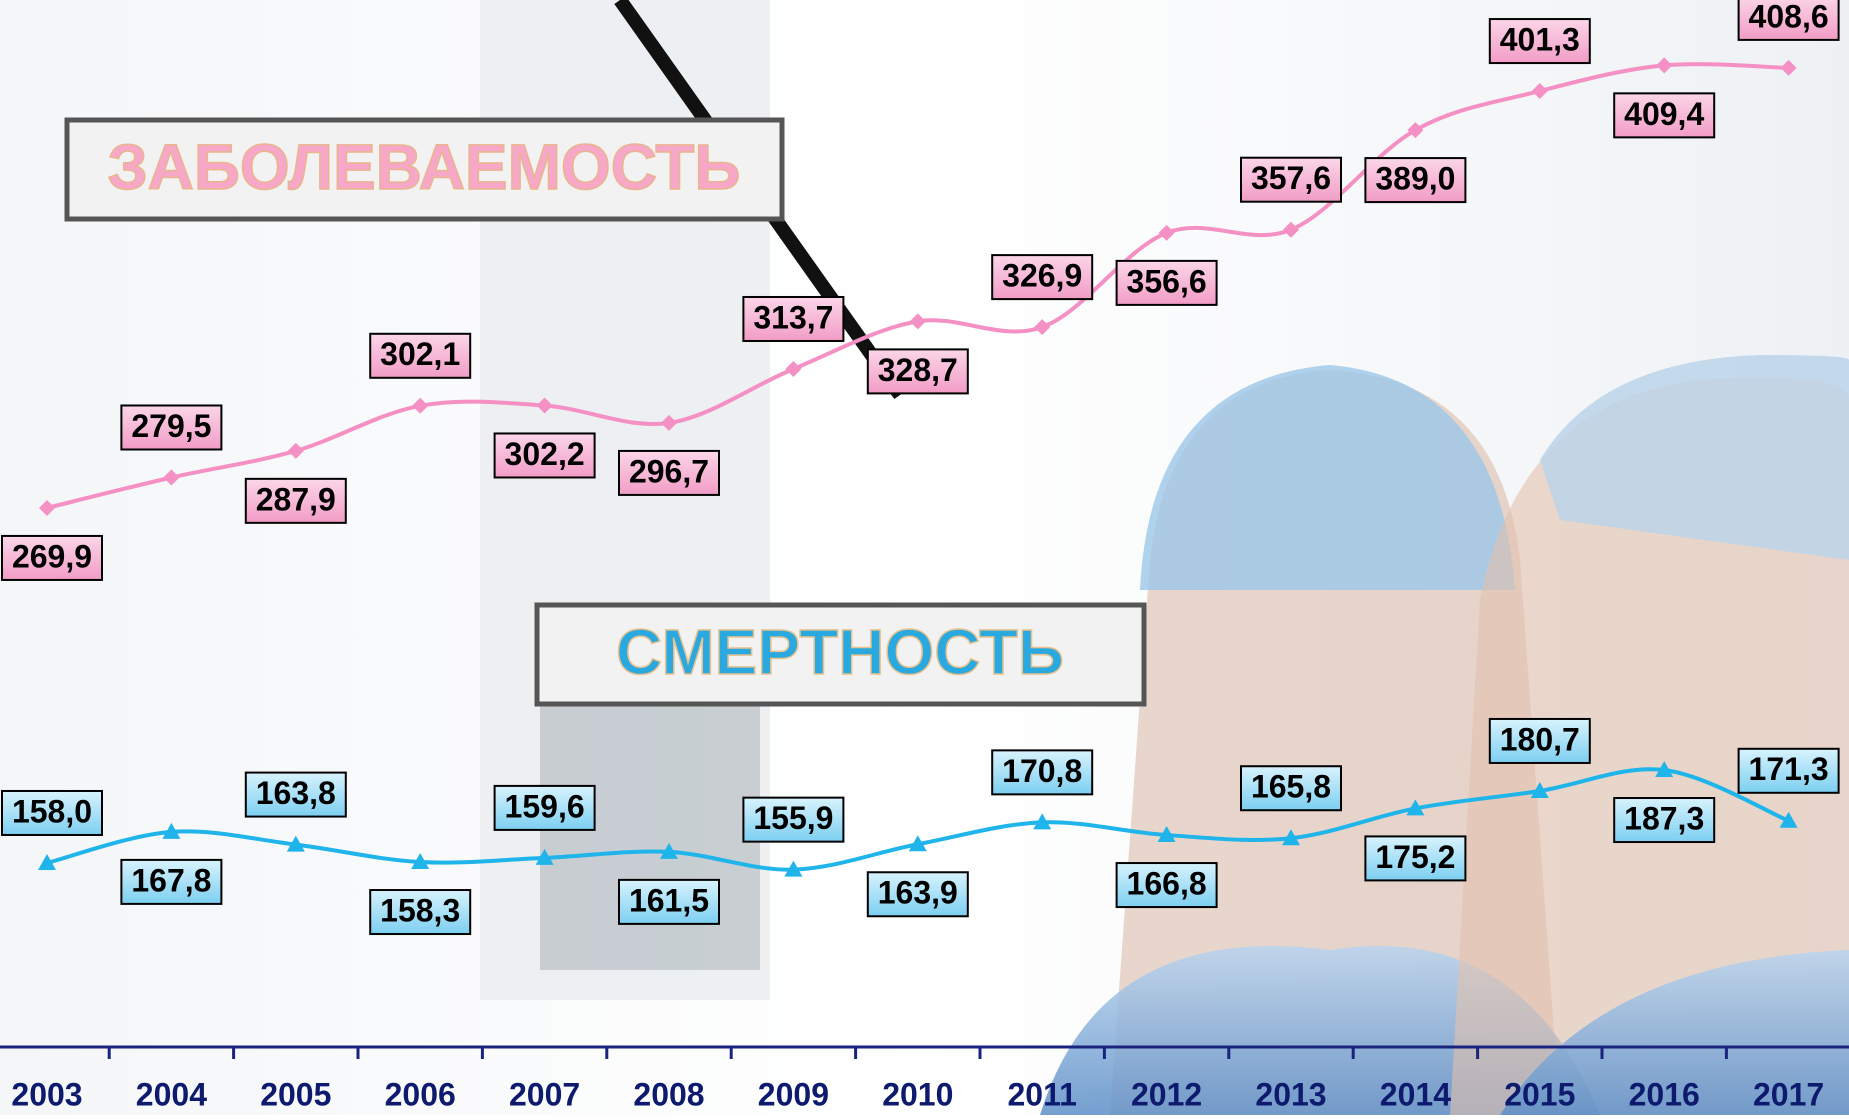 The image size is (1849, 1120). I want to click on value-label: 389,0, so click(1415, 180).